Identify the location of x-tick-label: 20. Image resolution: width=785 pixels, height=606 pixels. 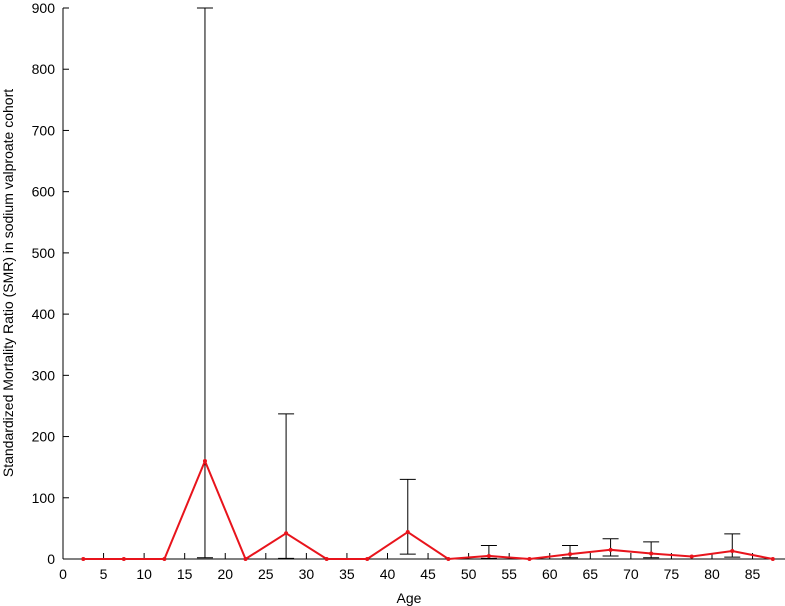
(225, 574).